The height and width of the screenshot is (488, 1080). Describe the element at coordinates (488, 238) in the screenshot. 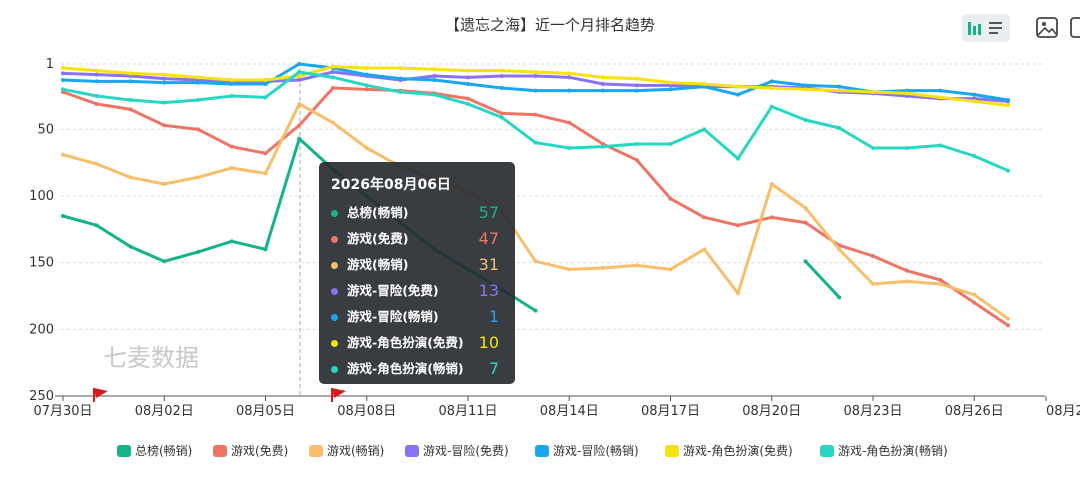

I see `tooltip-value: 47` at that location.